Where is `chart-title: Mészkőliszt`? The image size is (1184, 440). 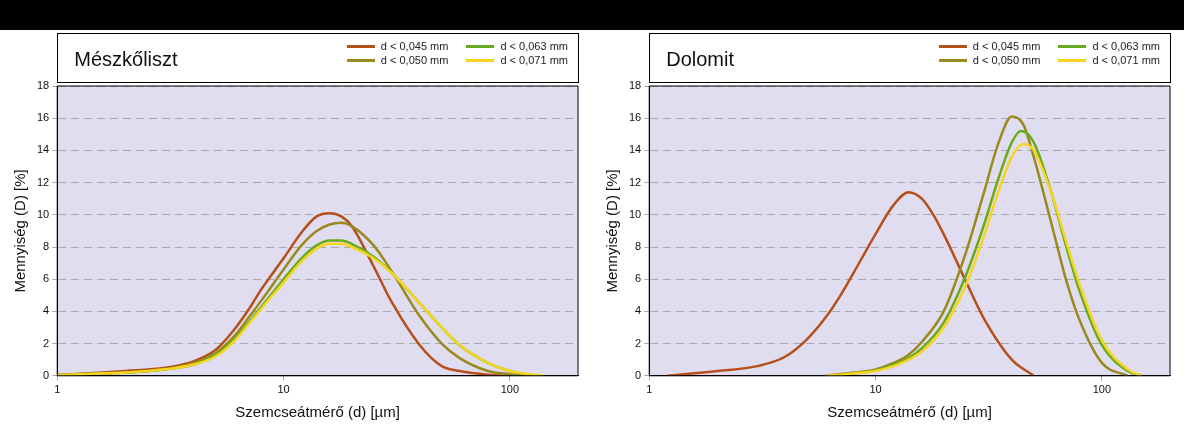
chart-title: Mészkőliszt is located at coordinates (126, 59).